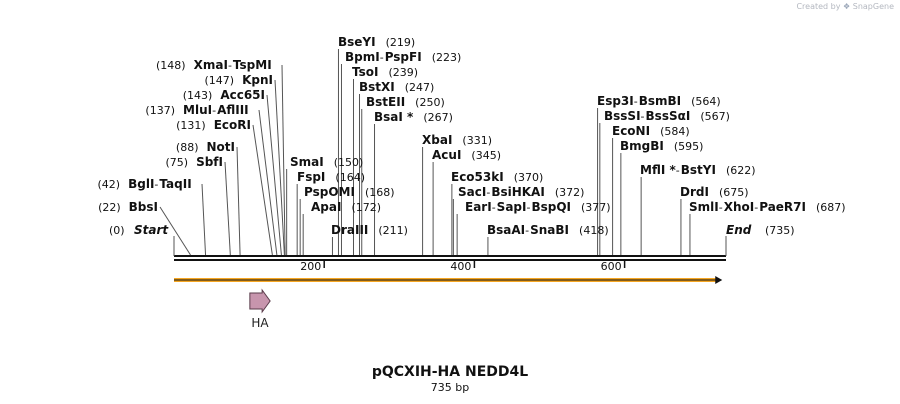  I want to click on enzyme-name: TaqII, so click(175, 184).